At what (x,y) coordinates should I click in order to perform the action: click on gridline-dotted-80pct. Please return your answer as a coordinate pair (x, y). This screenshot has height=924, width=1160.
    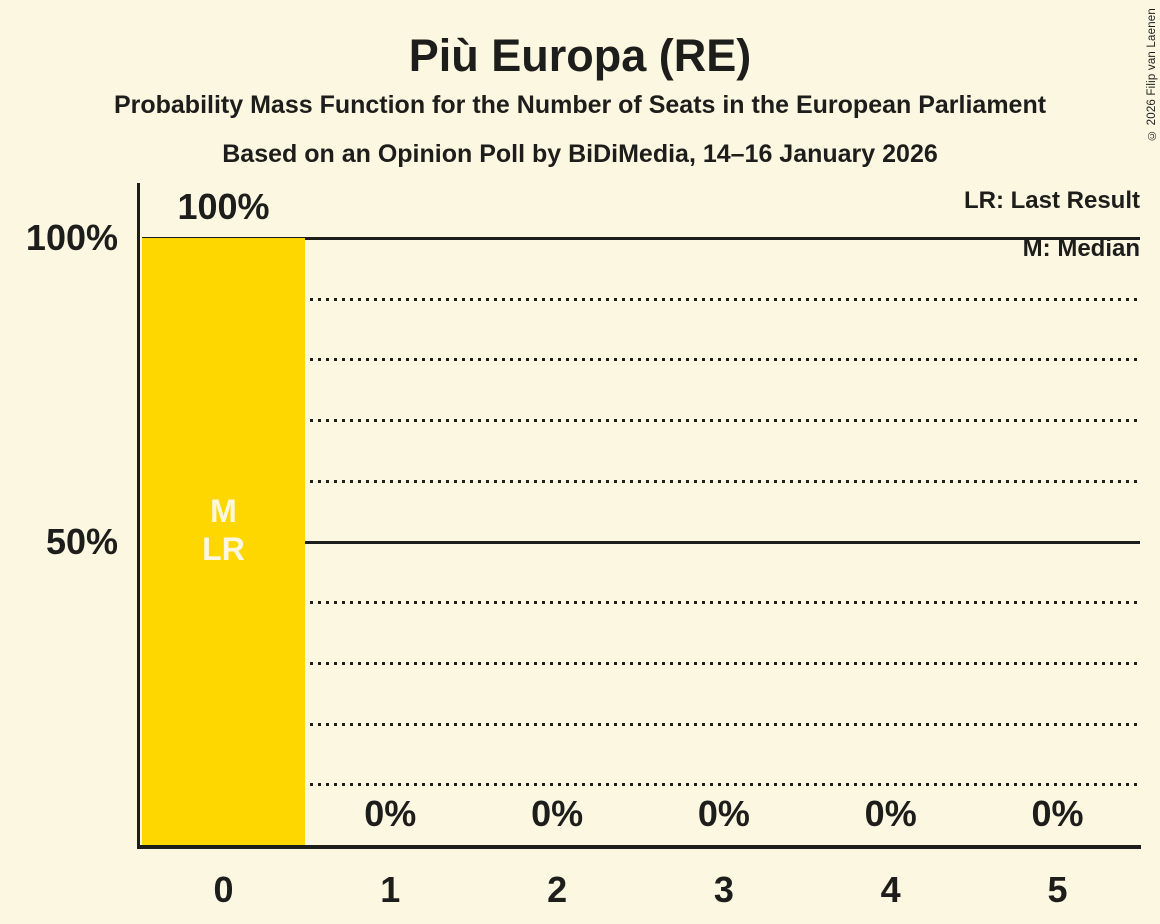
    Looking at the image, I should click on (641, 360).